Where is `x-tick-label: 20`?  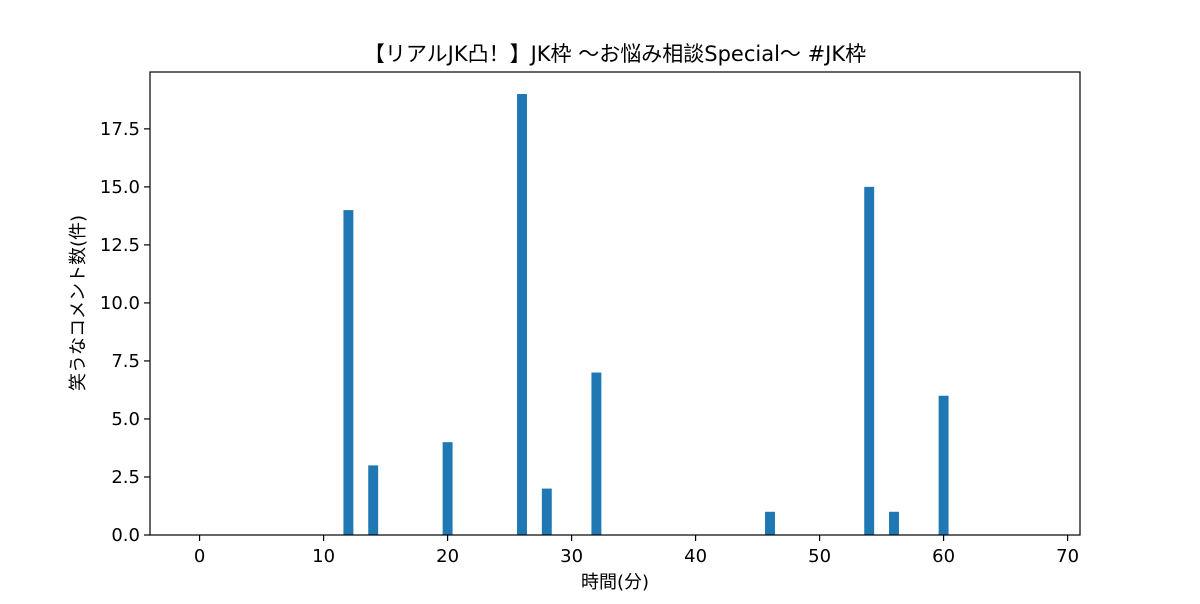 x-tick-label: 20 is located at coordinates (447, 556).